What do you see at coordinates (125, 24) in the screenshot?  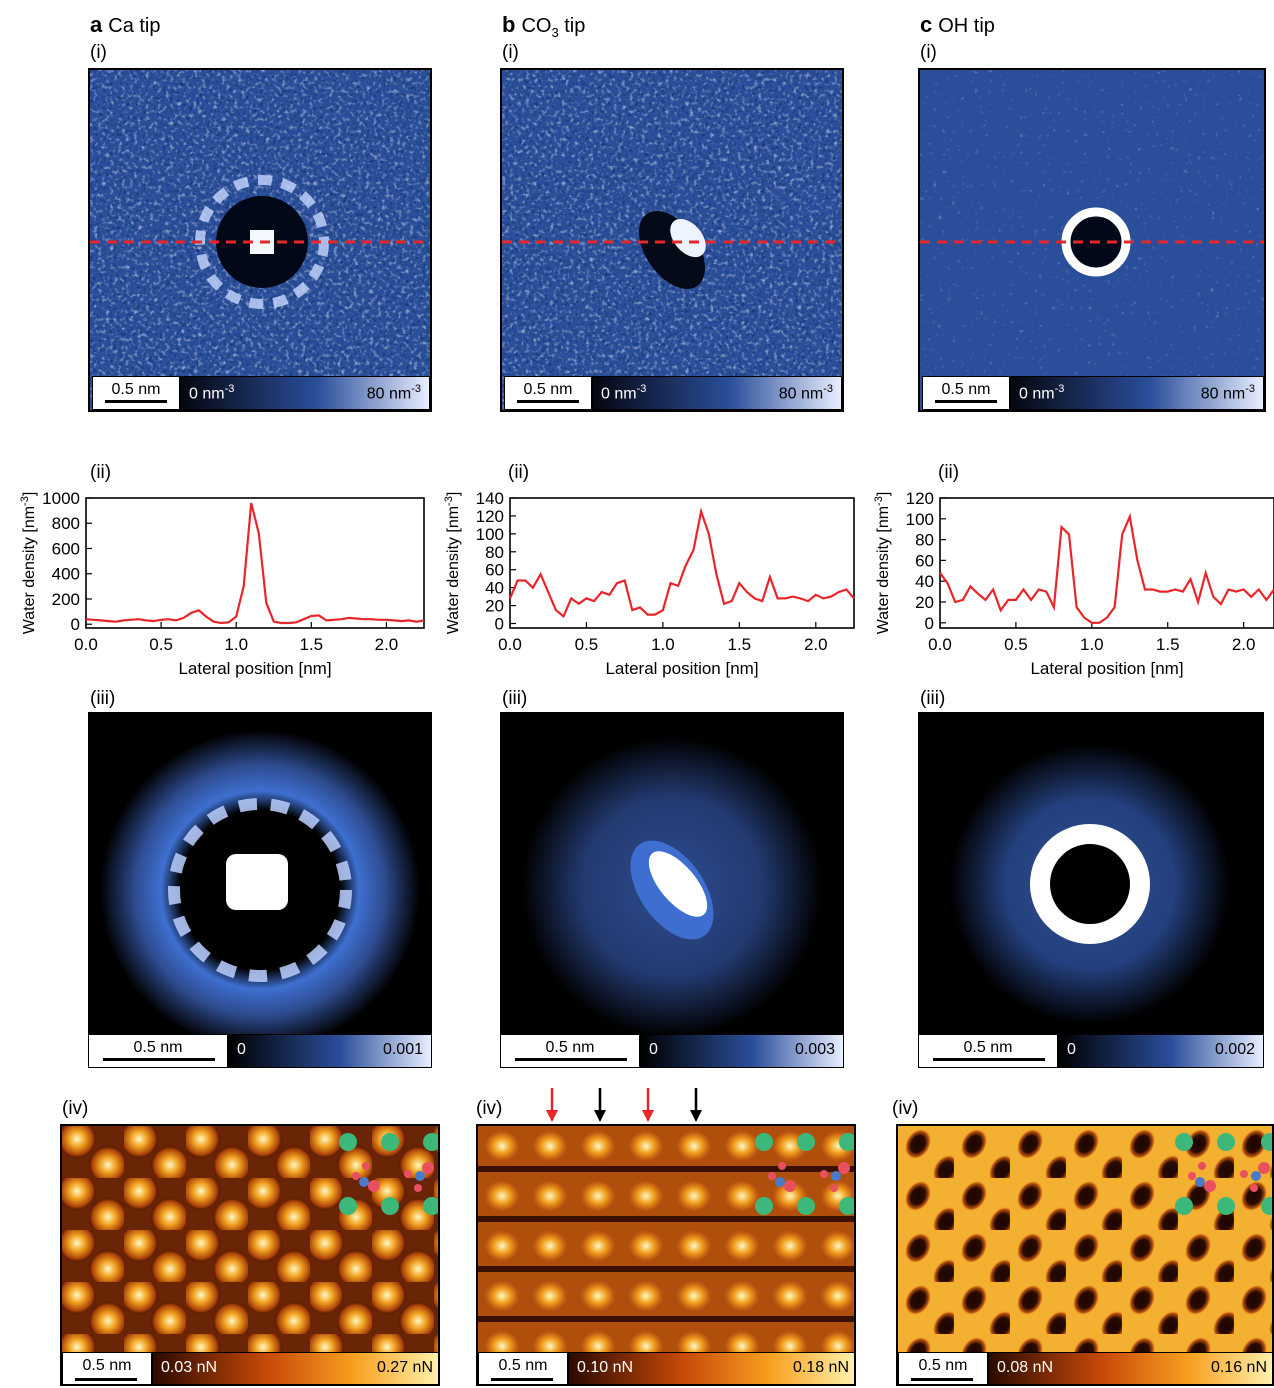 I see `column-title-a: a Ca tip` at bounding box center [125, 24].